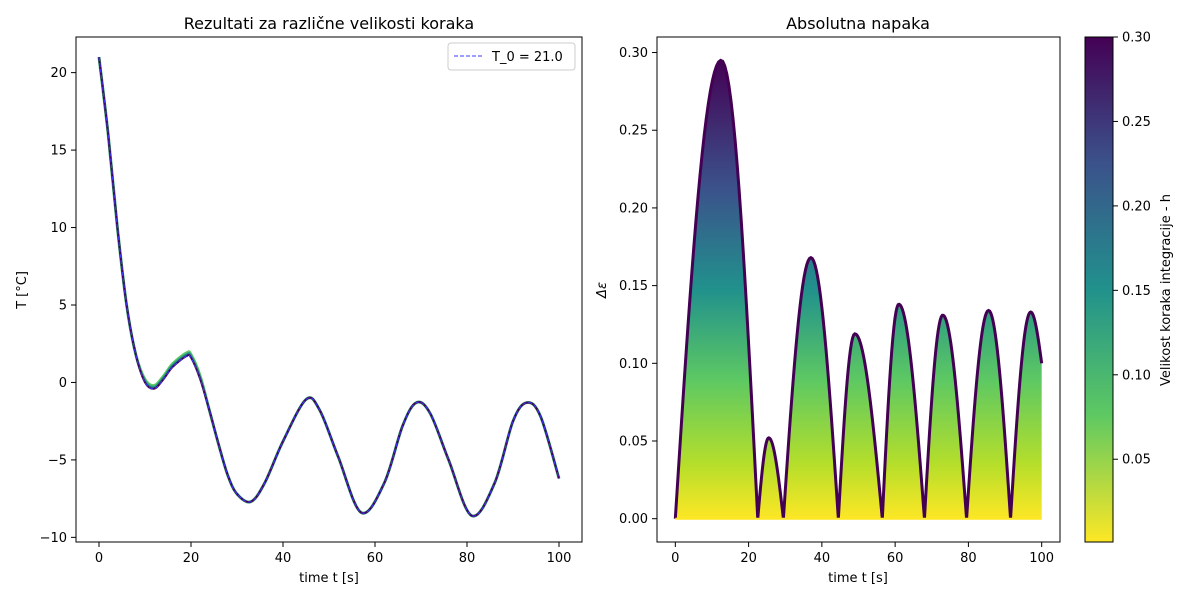  I want to click on left-x-tick-label: 80, so click(467, 558).